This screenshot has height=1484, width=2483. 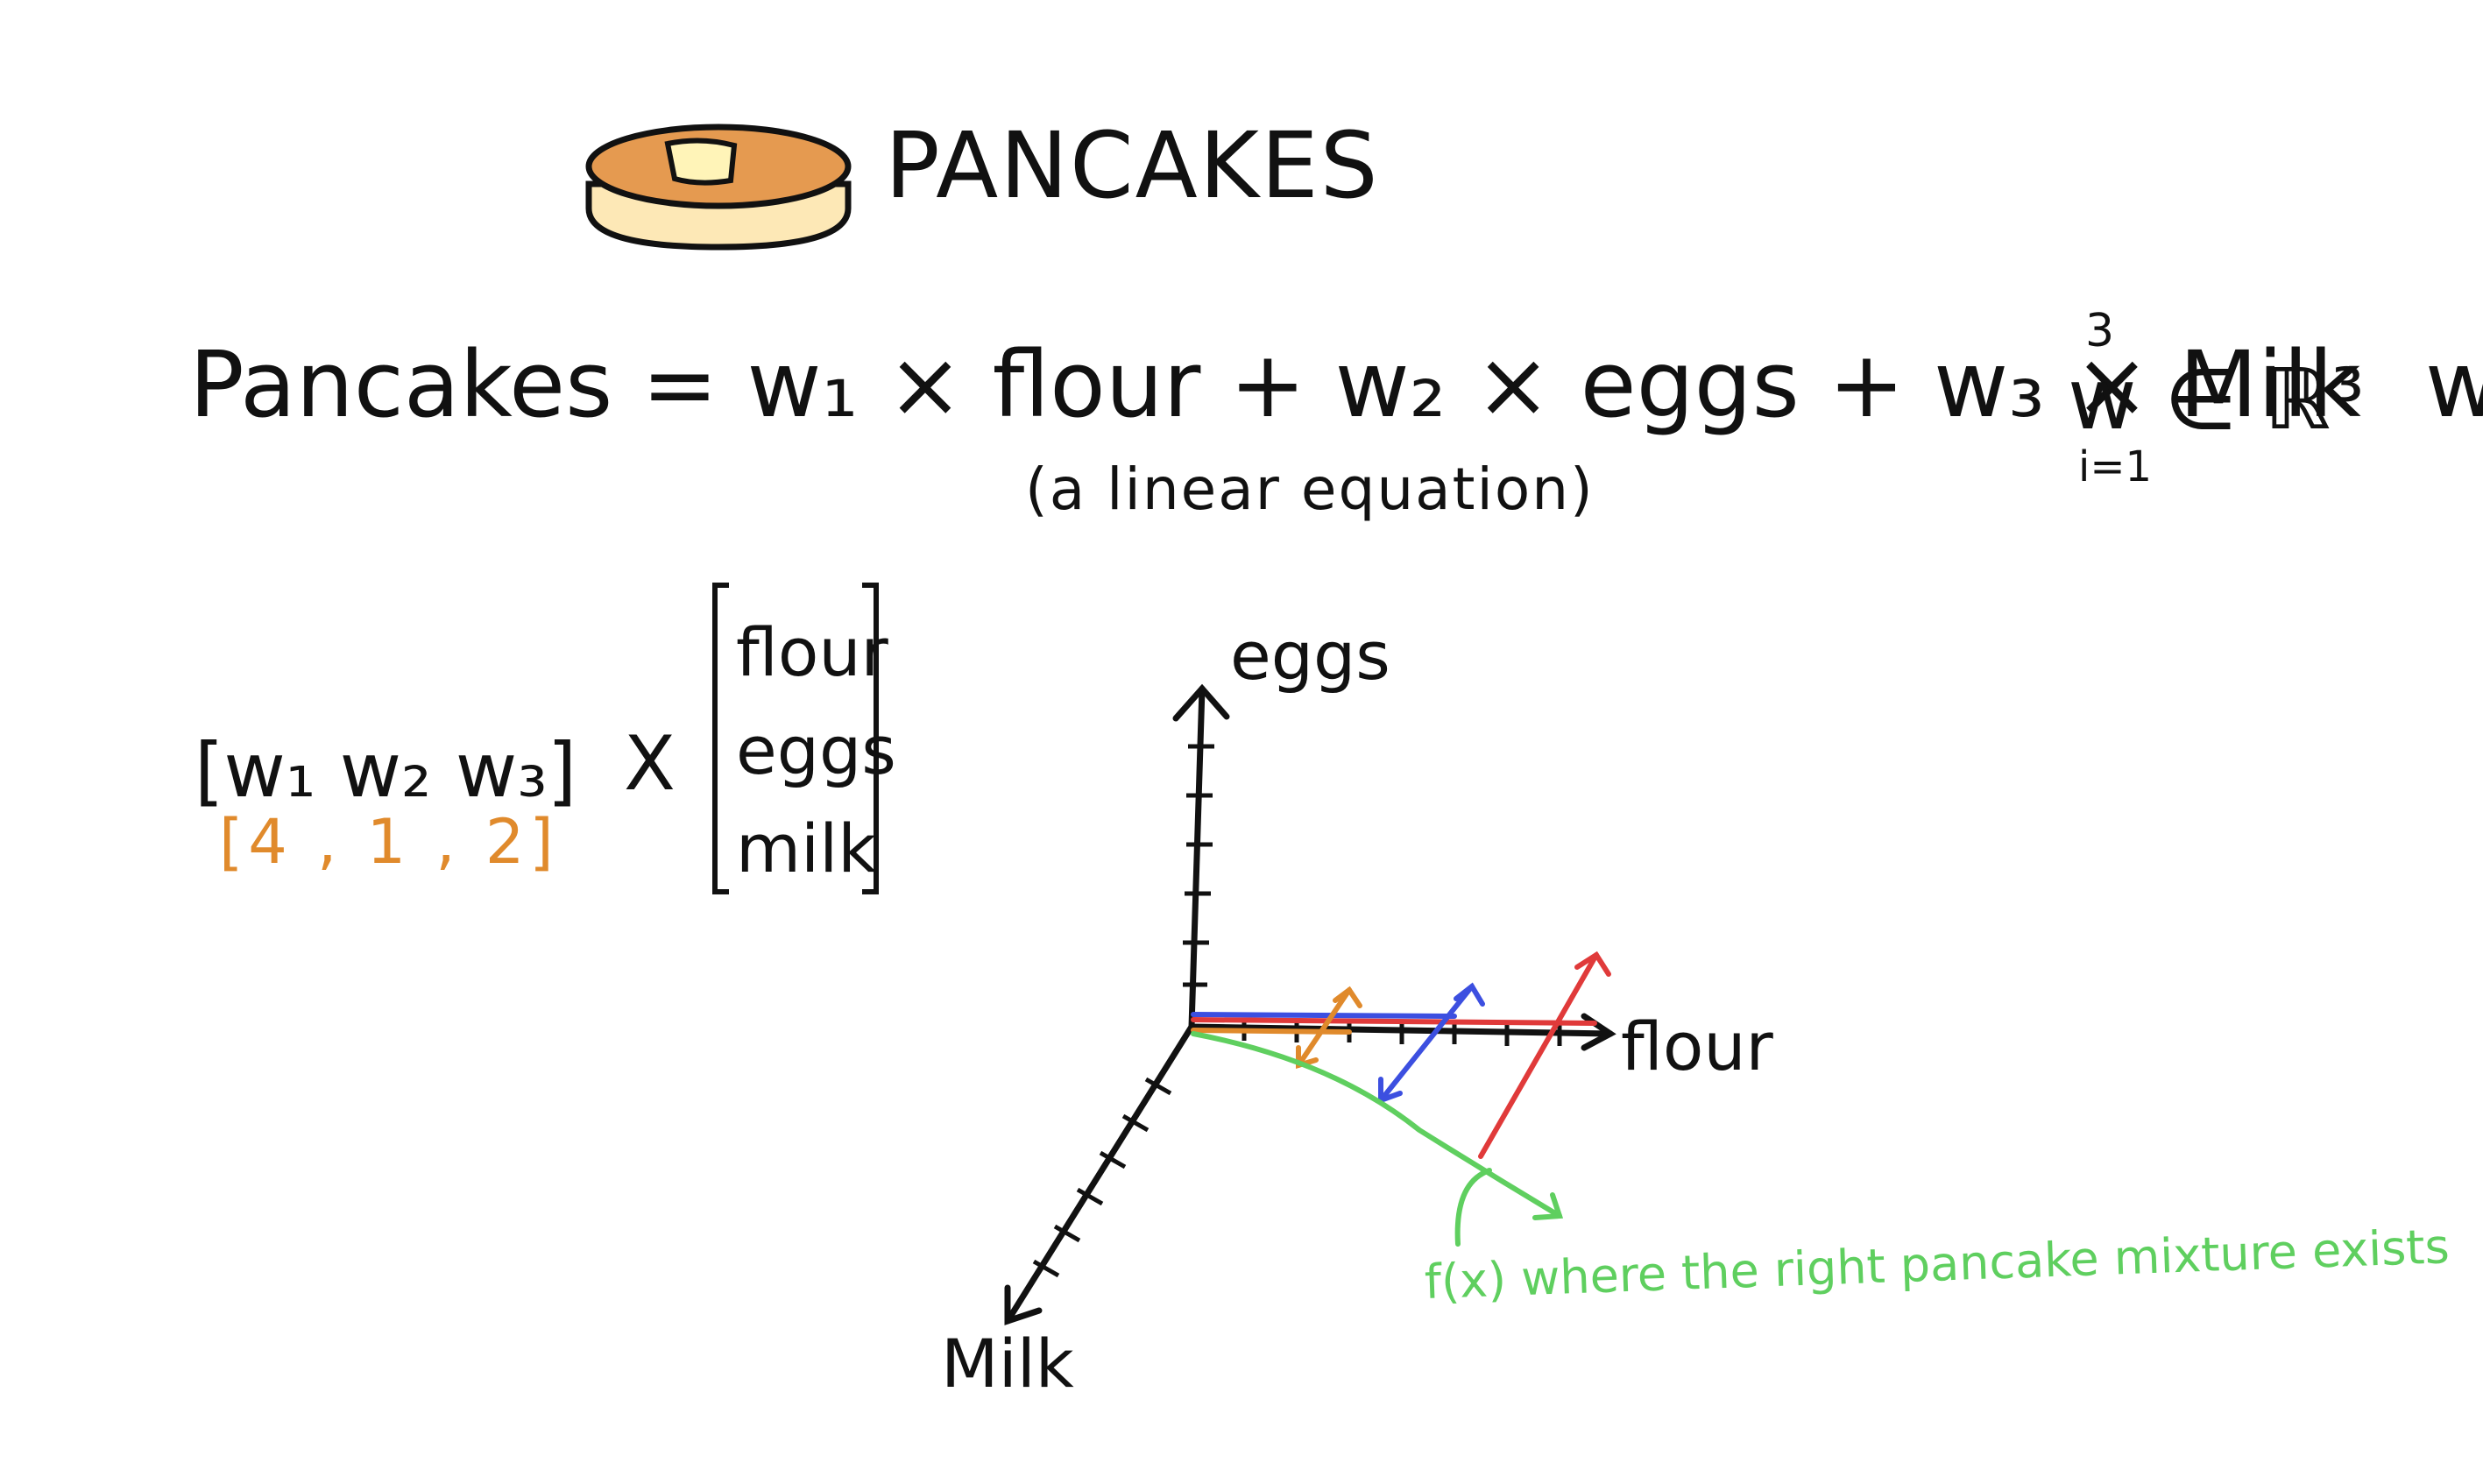 What do you see at coordinates (2453, 385) in the screenshot?
I see `equation-where: where` at bounding box center [2453, 385].